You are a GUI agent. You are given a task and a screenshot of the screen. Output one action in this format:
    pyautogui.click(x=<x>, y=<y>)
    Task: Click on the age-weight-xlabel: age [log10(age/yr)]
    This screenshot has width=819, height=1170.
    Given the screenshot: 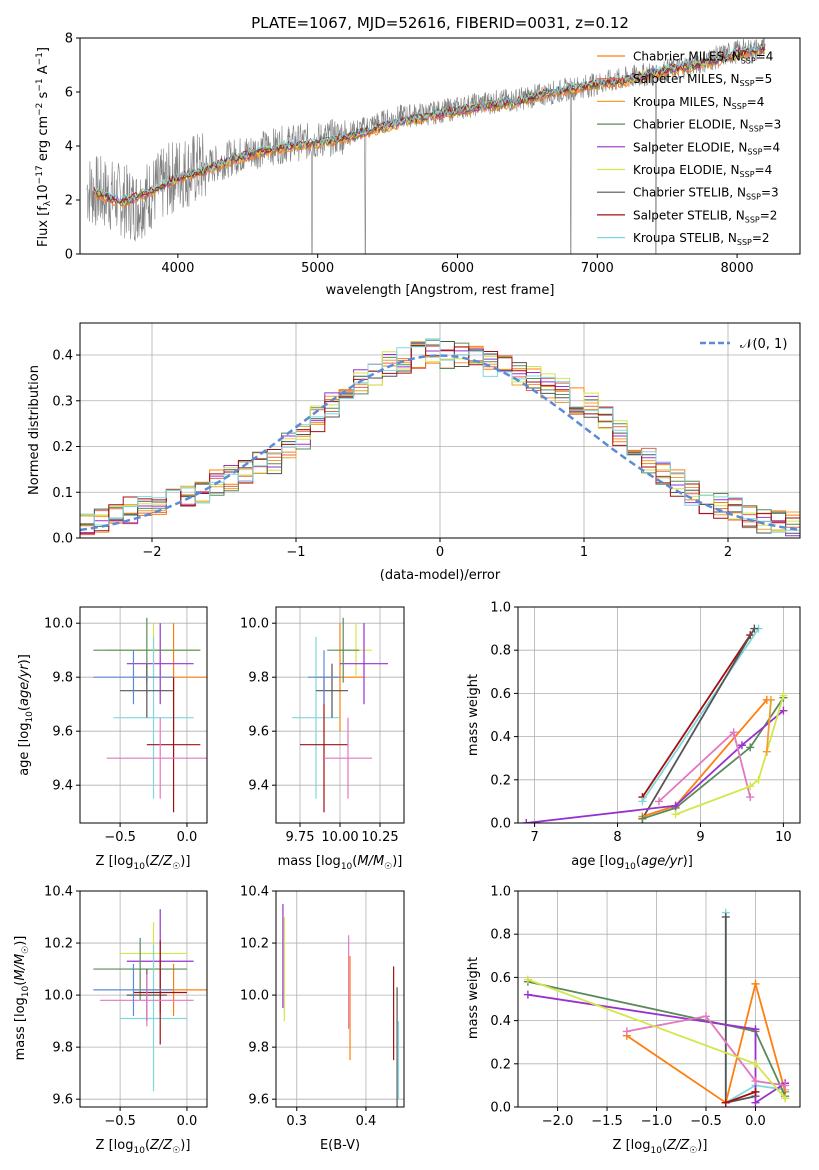 What is the action you would take?
    pyautogui.click(x=632, y=863)
    